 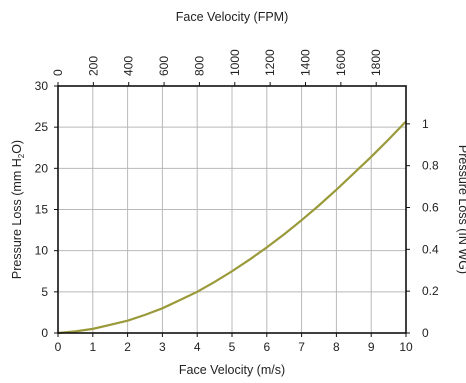 I want to click on left-axis-tick-label: 30, so click(x=42, y=86).